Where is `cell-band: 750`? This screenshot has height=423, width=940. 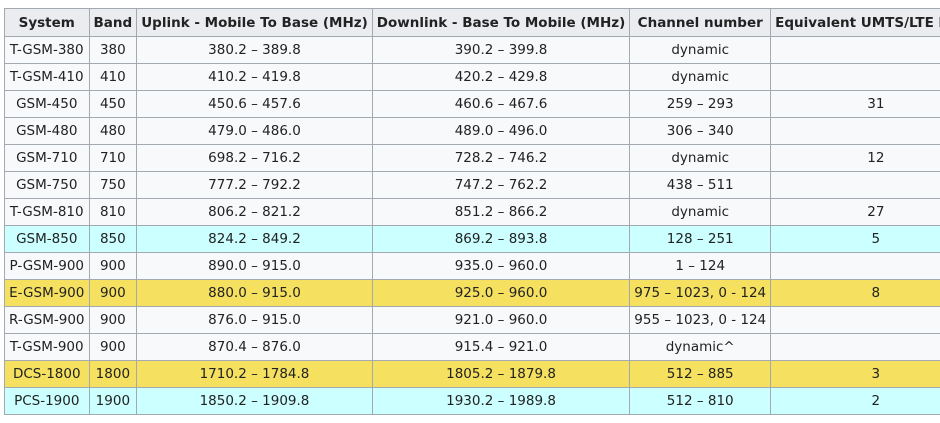
cell-band: 750 is located at coordinates (113, 185).